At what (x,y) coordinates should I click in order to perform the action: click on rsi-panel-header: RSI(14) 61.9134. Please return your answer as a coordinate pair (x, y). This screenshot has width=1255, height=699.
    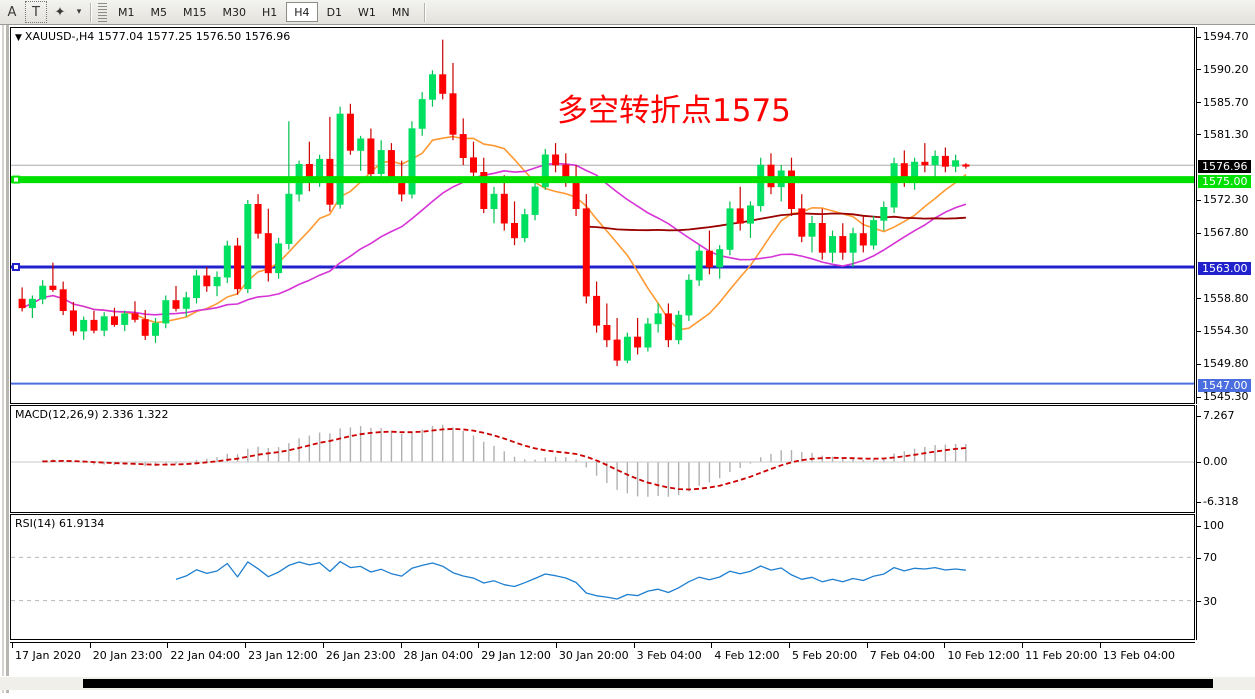
    Looking at the image, I should click on (60, 523).